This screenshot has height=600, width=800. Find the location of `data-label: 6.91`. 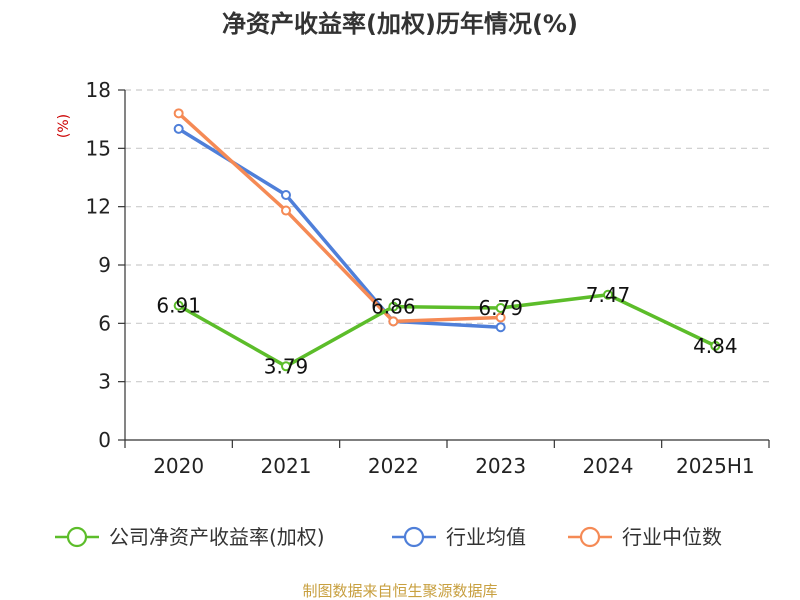

data-label: 6.91 is located at coordinates (178, 306).